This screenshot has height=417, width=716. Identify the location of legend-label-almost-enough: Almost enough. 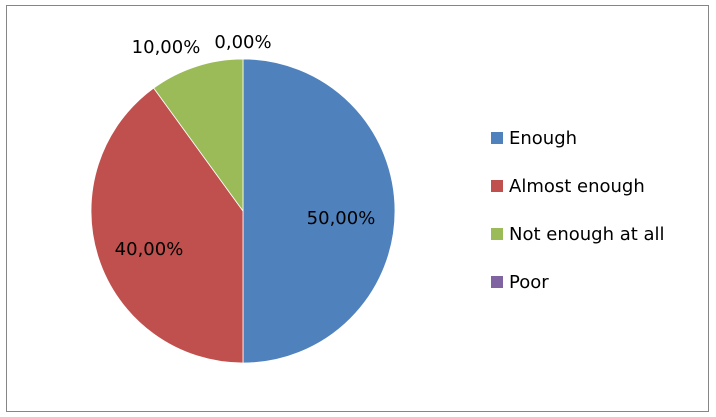
(577, 186).